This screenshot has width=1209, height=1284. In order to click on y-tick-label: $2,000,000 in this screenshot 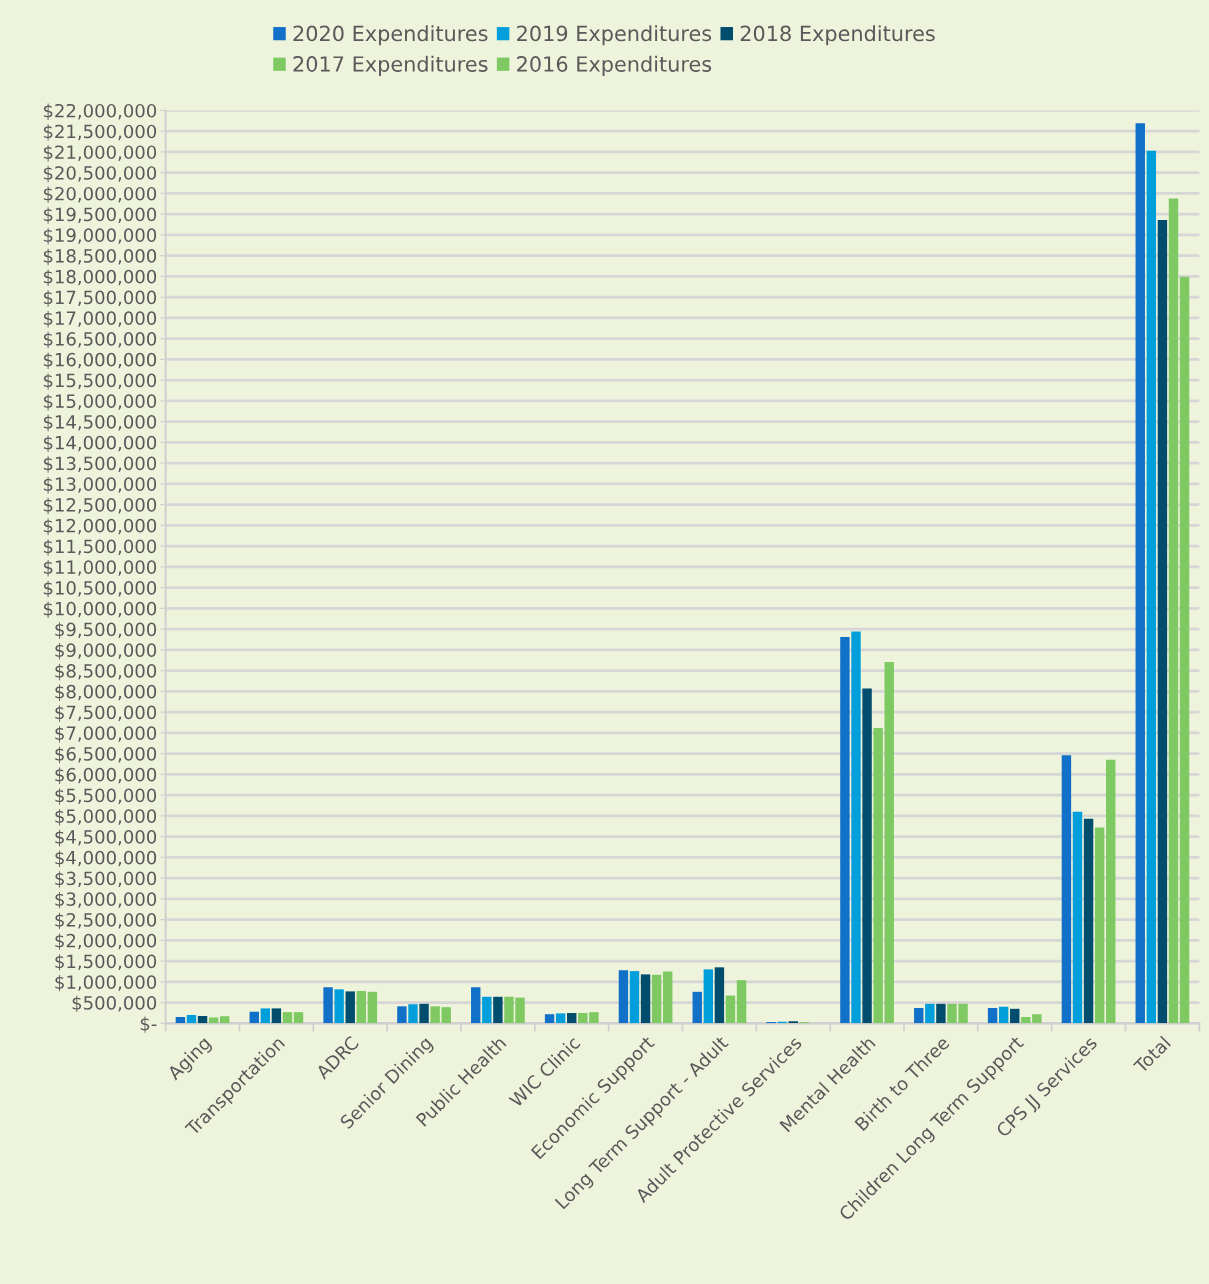, I will do `click(106, 941)`.